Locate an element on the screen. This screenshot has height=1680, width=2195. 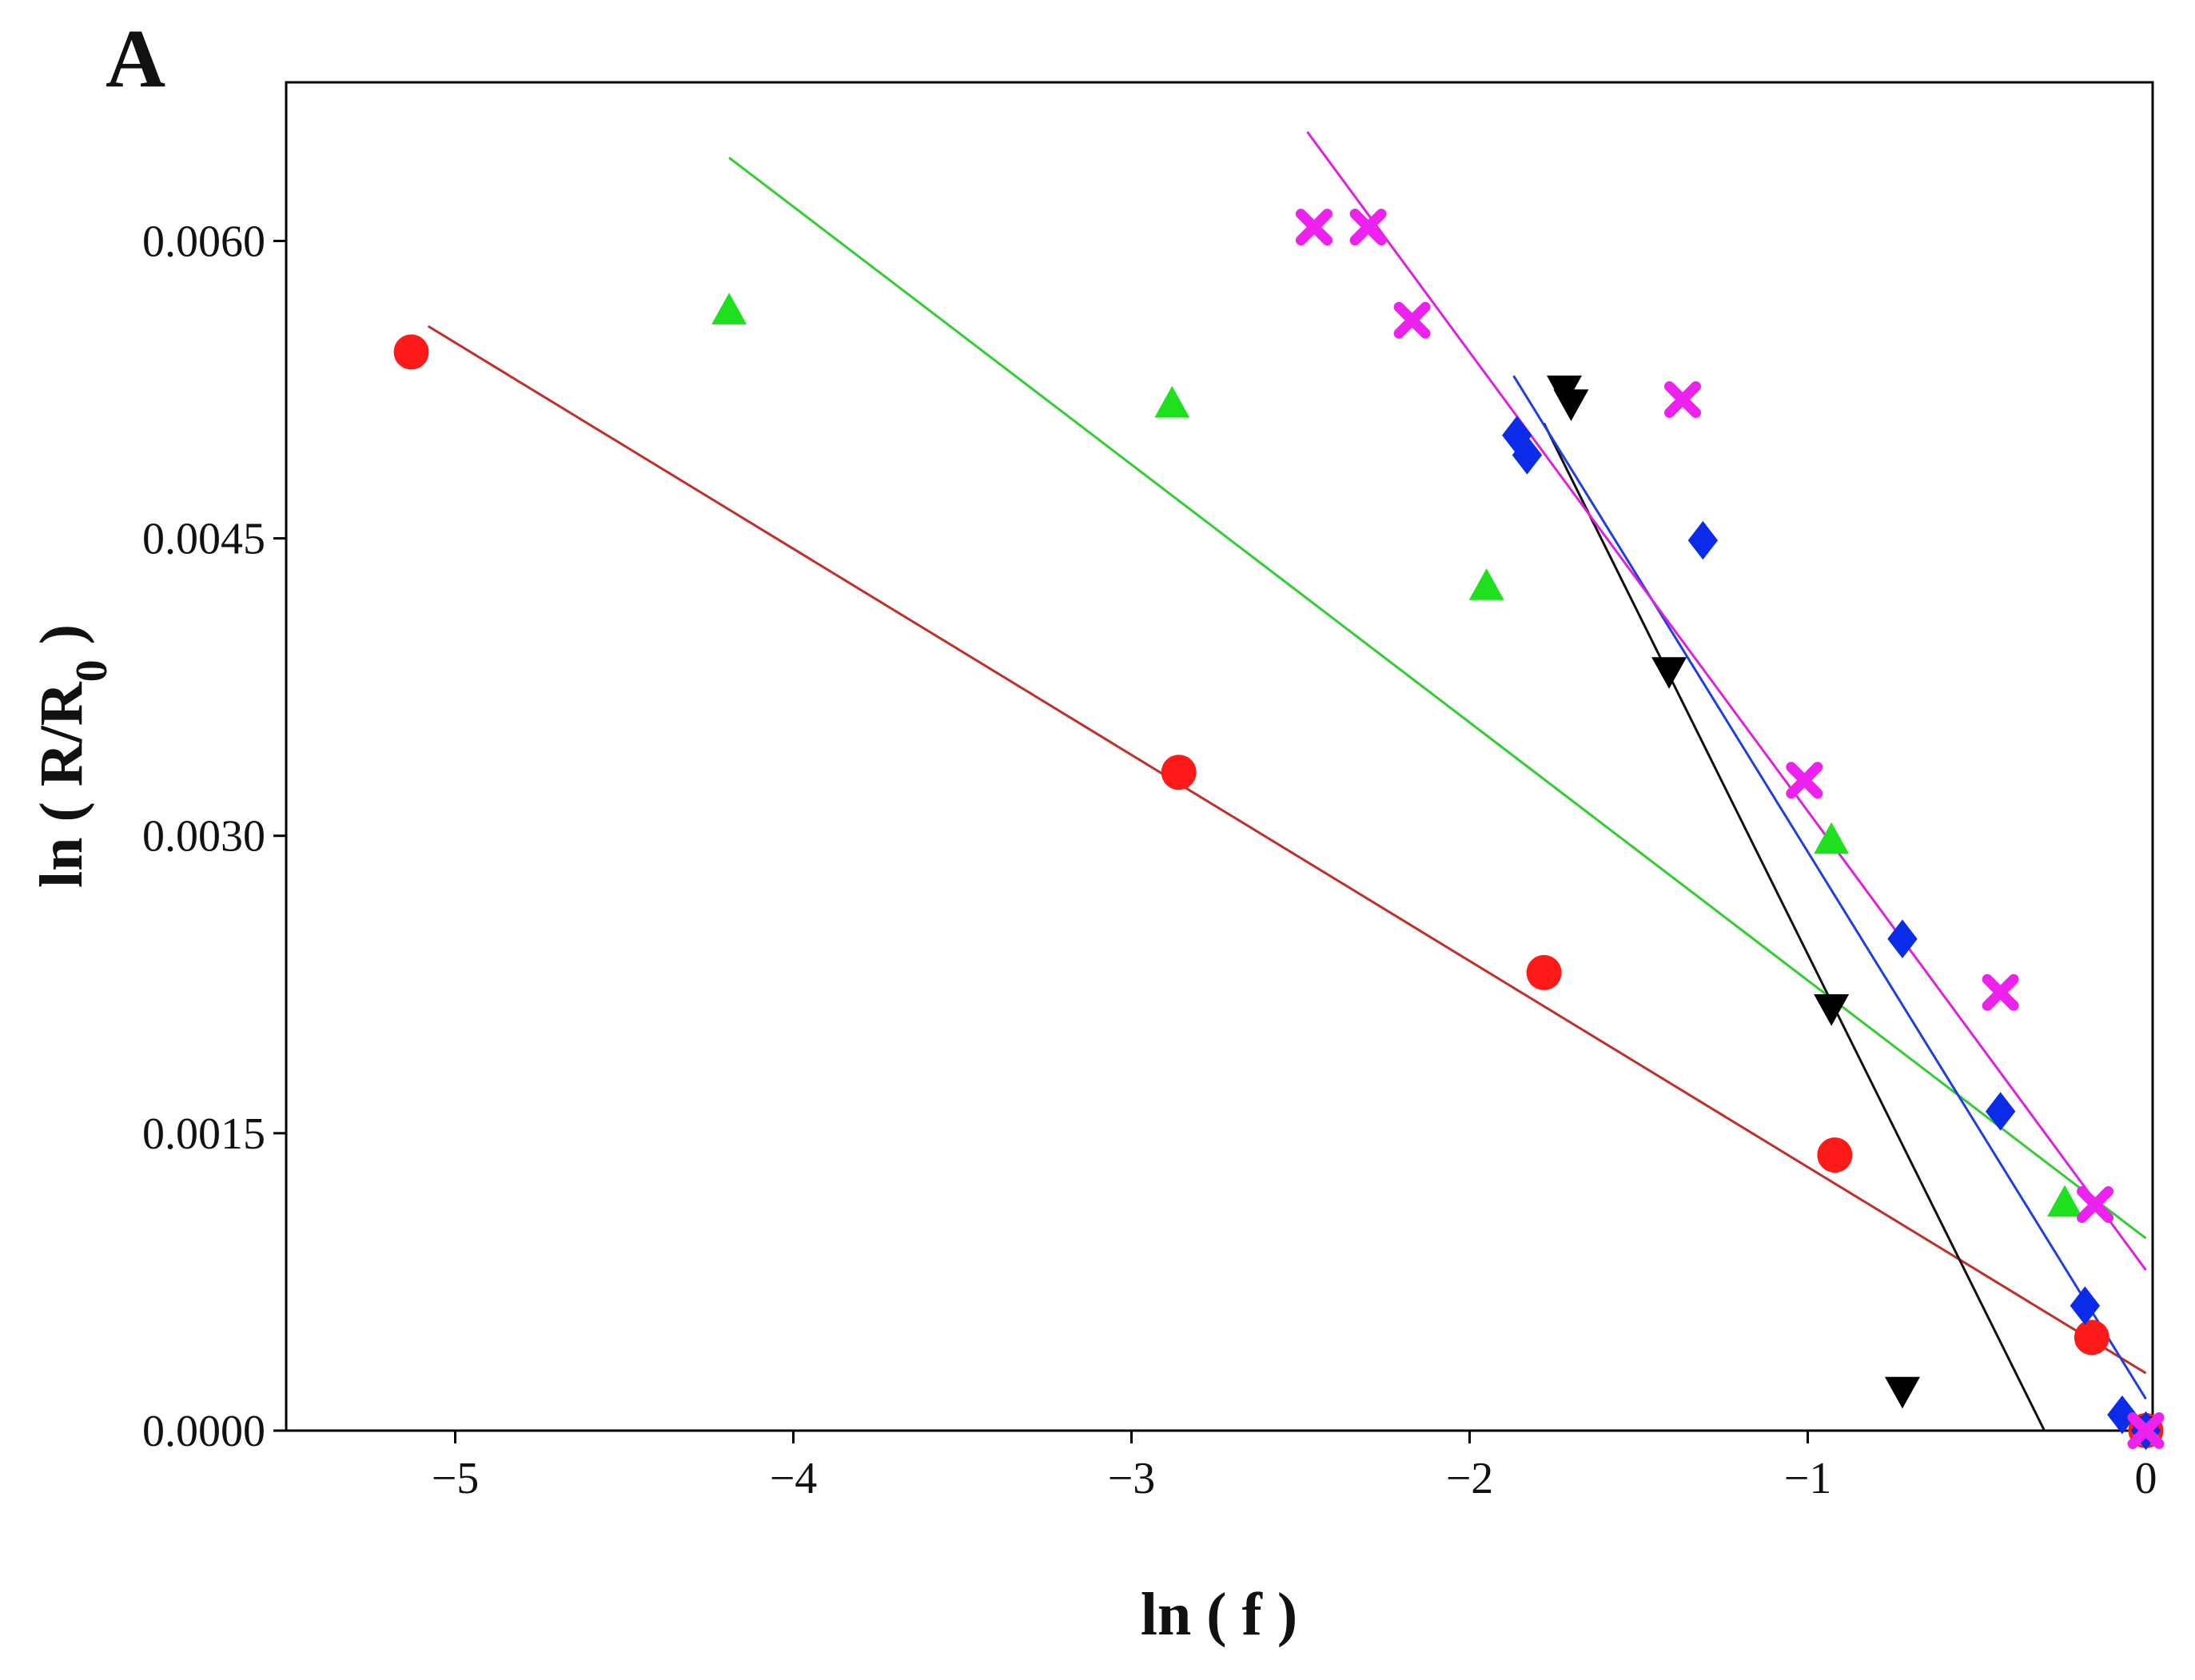
y-tick-label: 0.0000 is located at coordinates (203, 1431).